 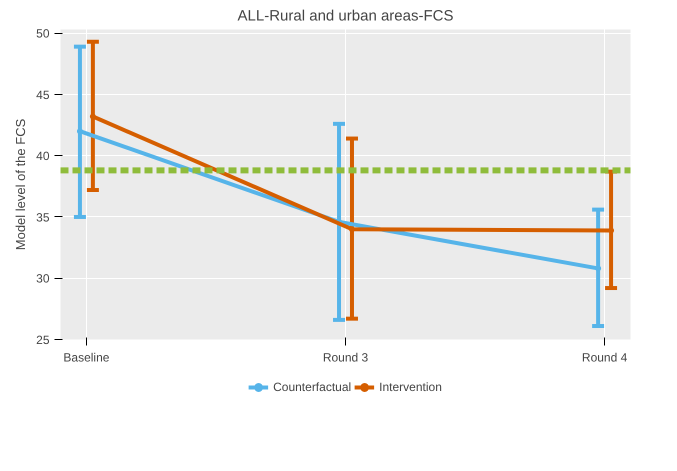 What do you see at coordinates (43, 217) in the screenshot?
I see `y-tick-label: 35` at bounding box center [43, 217].